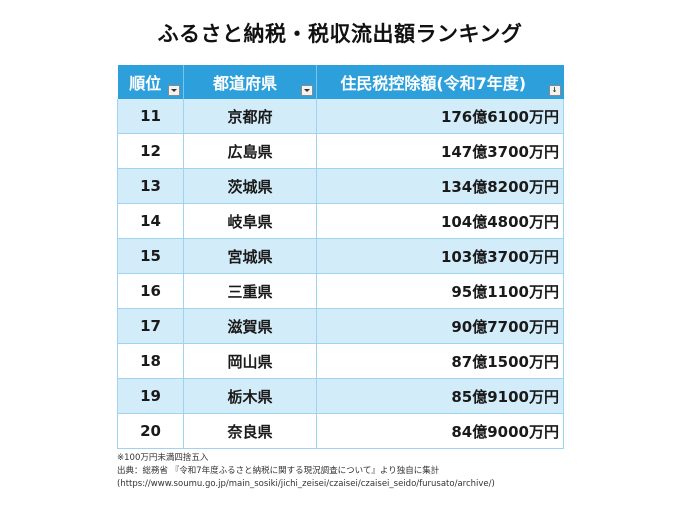  What do you see at coordinates (440, 361) in the screenshot?
I see `amount-cell: 87億1500万円` at bounding box center [440, 361].